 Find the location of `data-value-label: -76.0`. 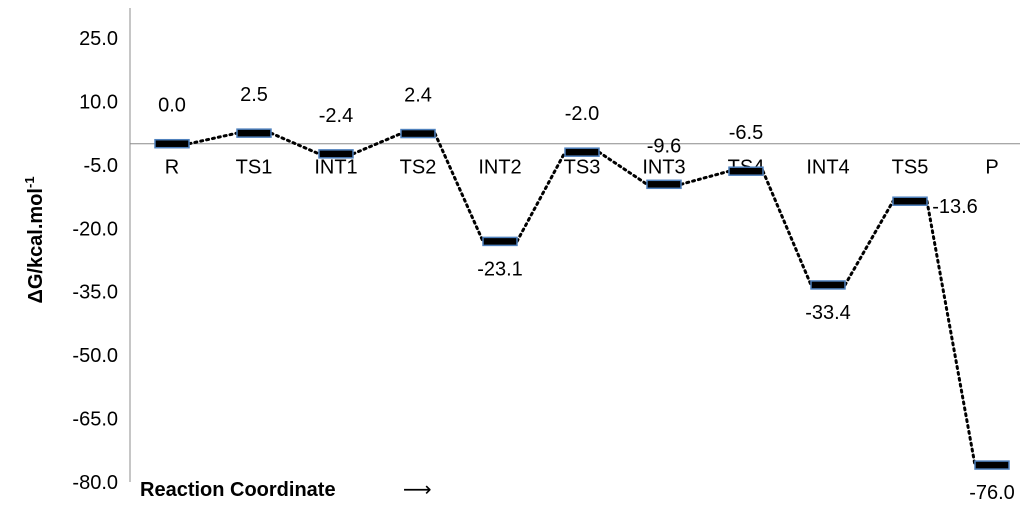

data-value-label: -76.0 is located at coordinates (992, 493).